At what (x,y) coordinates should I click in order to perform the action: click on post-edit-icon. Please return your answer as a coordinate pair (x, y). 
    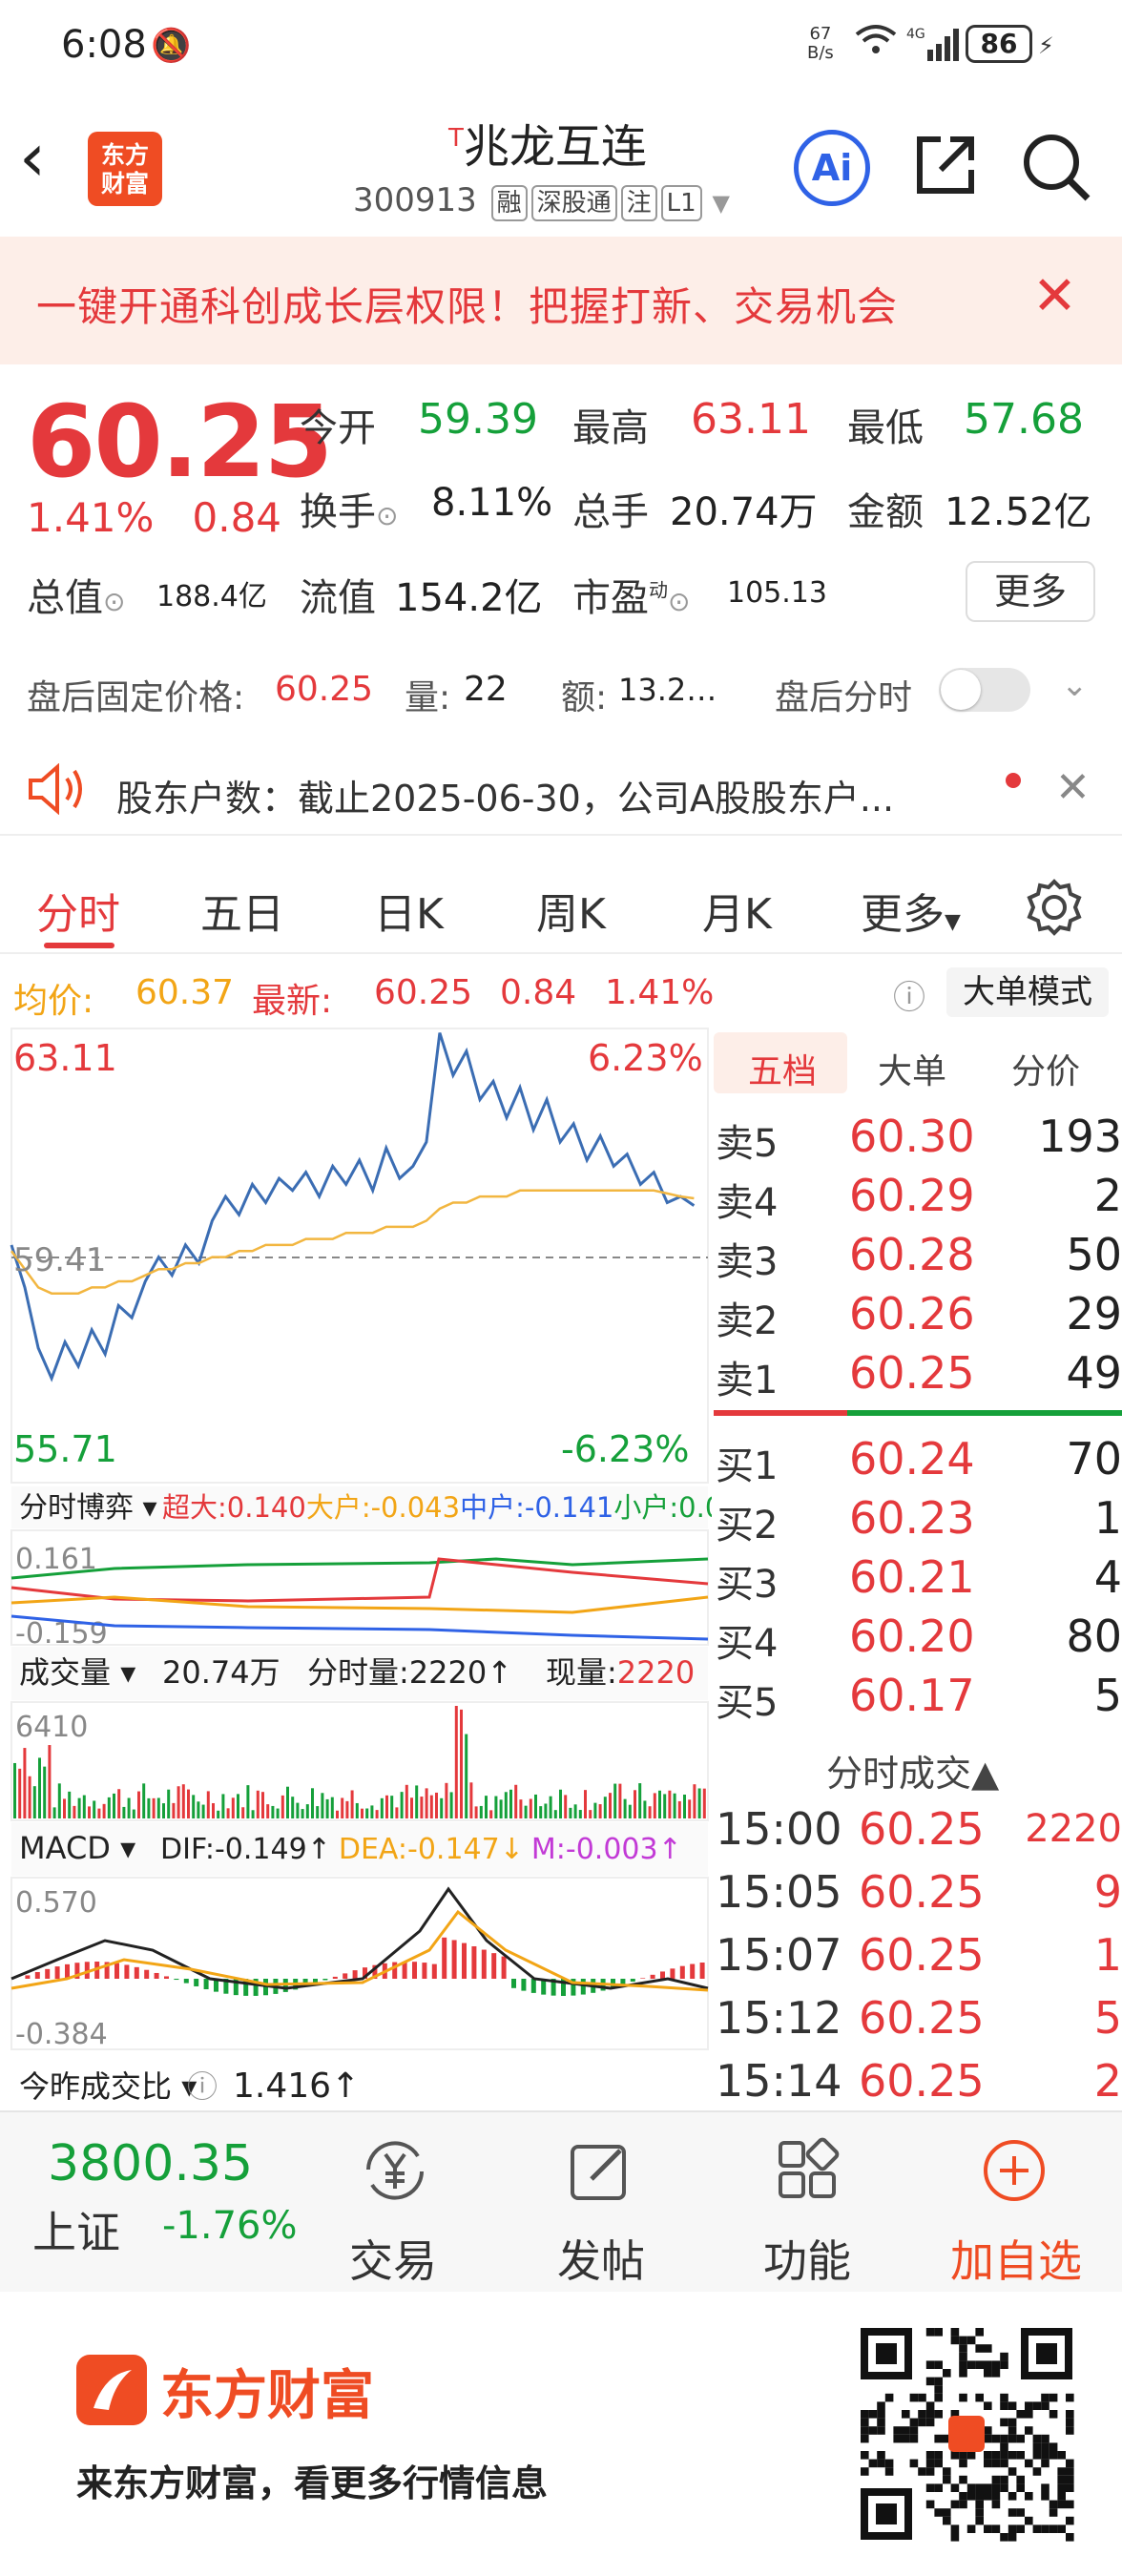
    Looking at the image, I should click on (600, 2170).